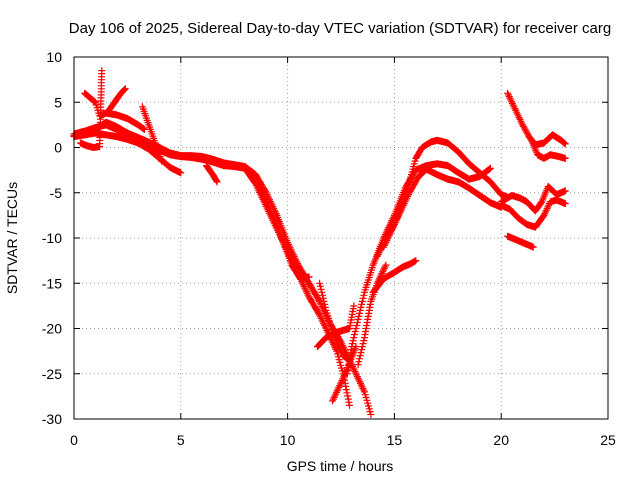 The image size is (640, 480). Describe the element at coordinates (52, 238) in the screenshot. I see `y-tick-label: -10` at that location.